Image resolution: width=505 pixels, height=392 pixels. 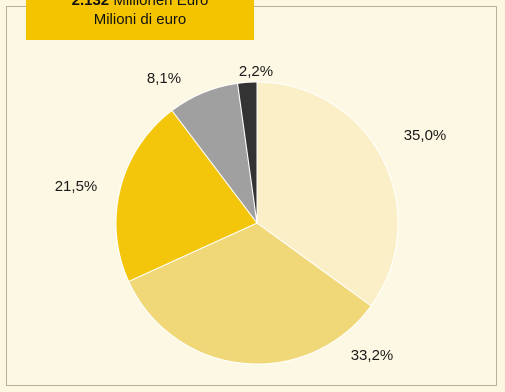 I want to click on pie-slice-label-4: 8,1%, so click(x=164, y=78).